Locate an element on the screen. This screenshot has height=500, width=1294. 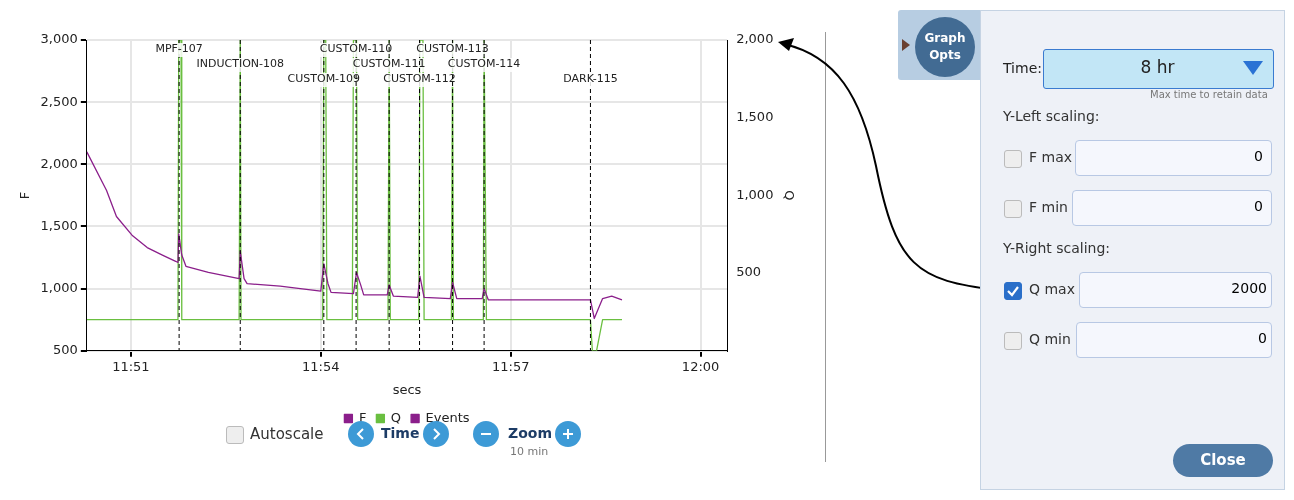
text: Y-Left scaling: is located at coordinates (1051, 116).